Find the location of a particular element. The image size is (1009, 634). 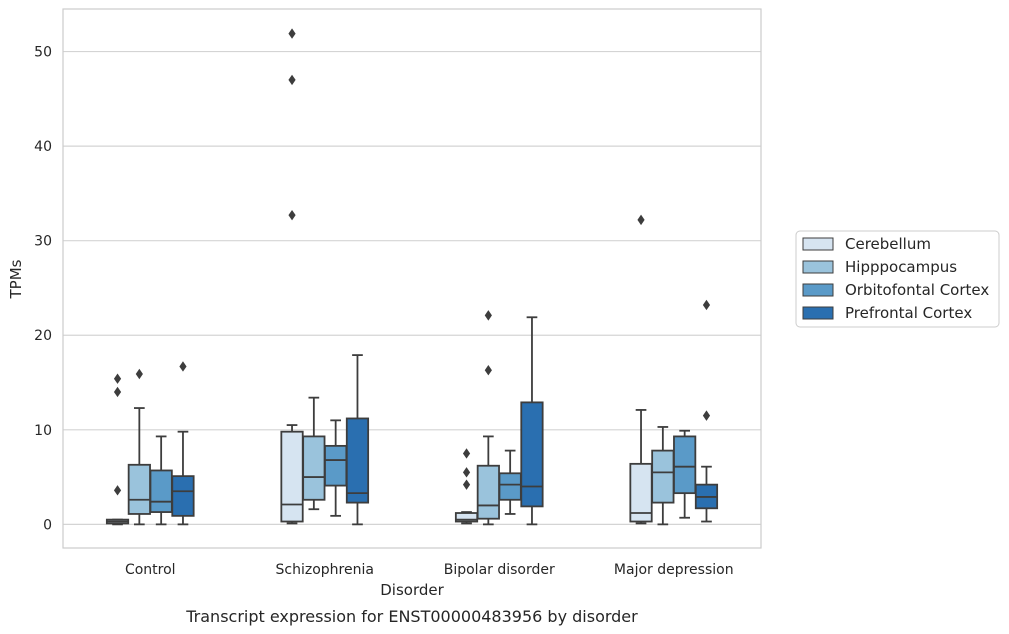

y-tick-label: 0 is located at coordinates (47, 525).